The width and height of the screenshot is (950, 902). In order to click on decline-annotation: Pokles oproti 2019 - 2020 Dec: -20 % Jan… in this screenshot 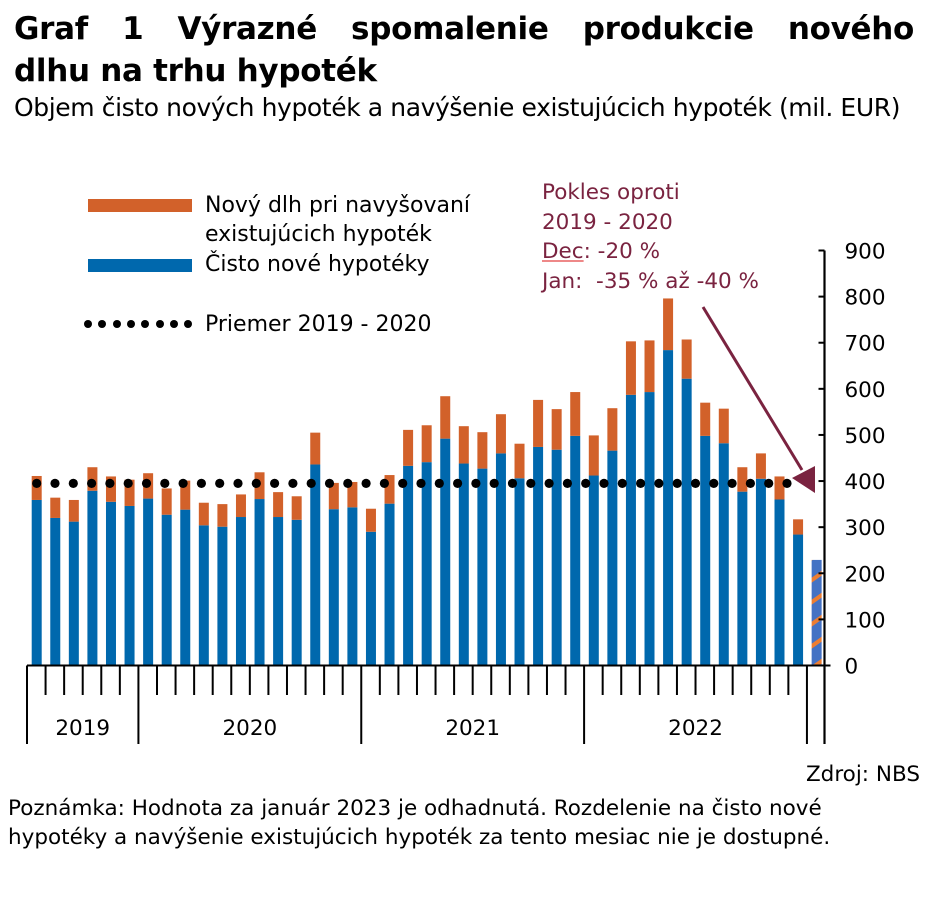, I will do `click(650, 237)`.